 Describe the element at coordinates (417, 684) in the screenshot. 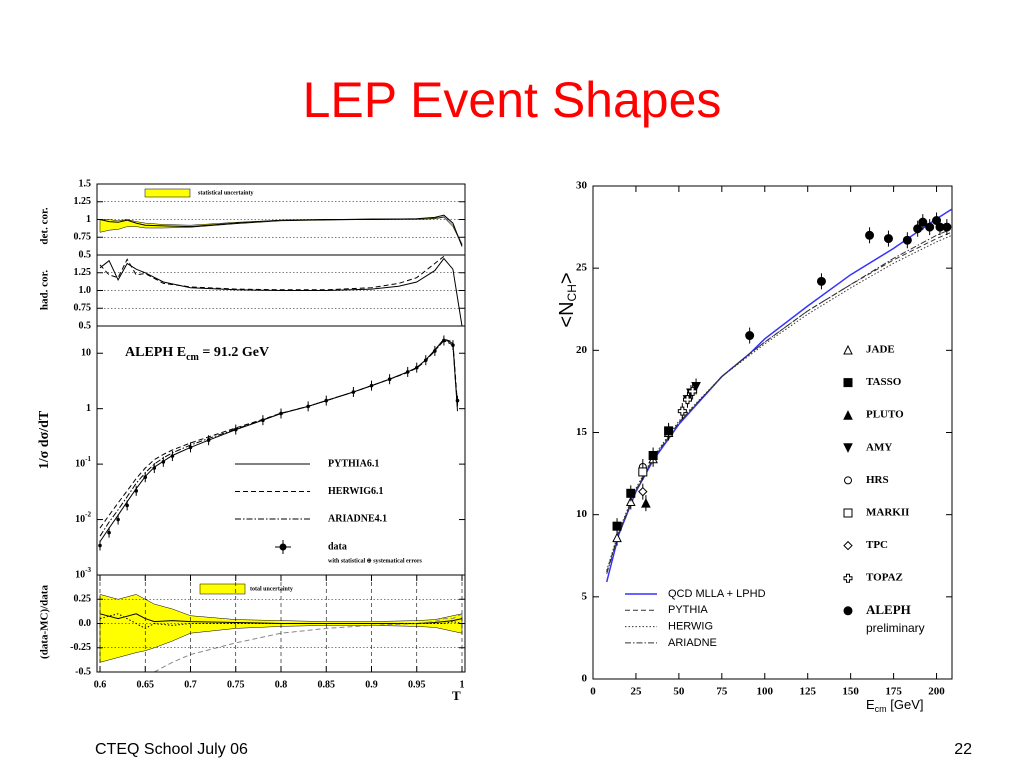

I see `x-tick-label: 0.95` at that location.